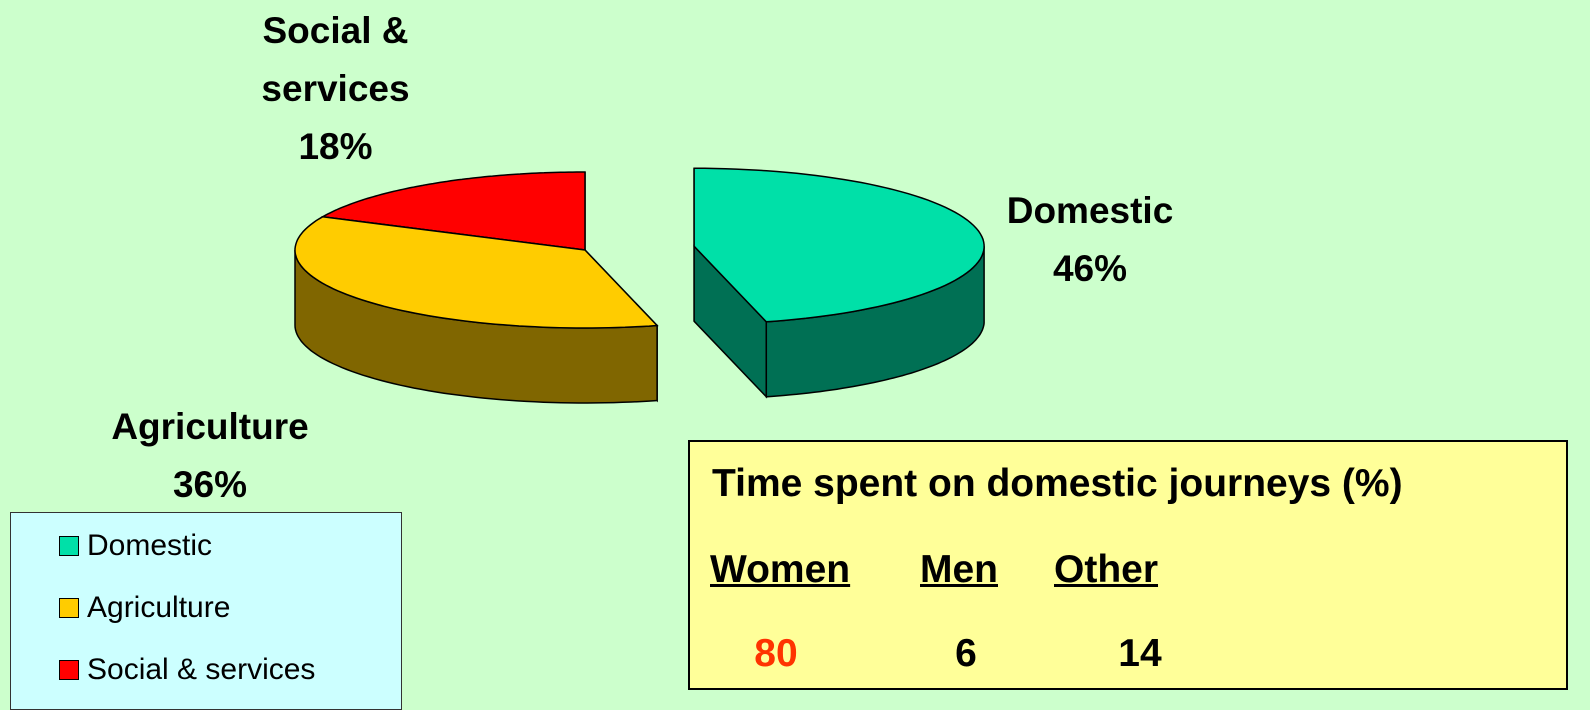 Image resolution: width=1590 pixels, height=710 pixels. I want to click on slice-label: Social & services 18%, so click(335, 89).